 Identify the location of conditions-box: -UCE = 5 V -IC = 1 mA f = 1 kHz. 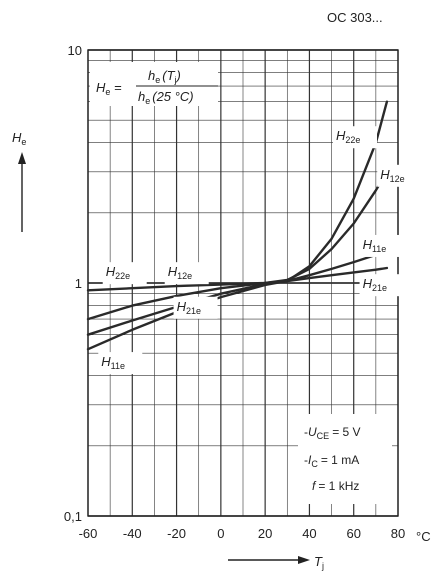
(345, 459).